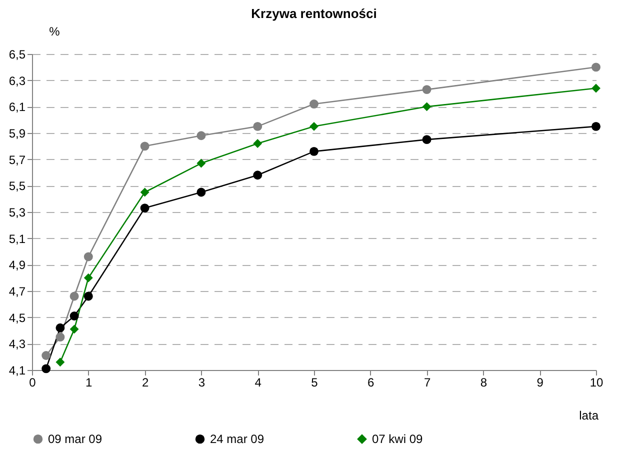 Image resolution: width=624 pixels, height=458 pixels. Describe the element at coordinates (17, 81) in the screenshot. I see `y-tick-label: 6,3` at that location.